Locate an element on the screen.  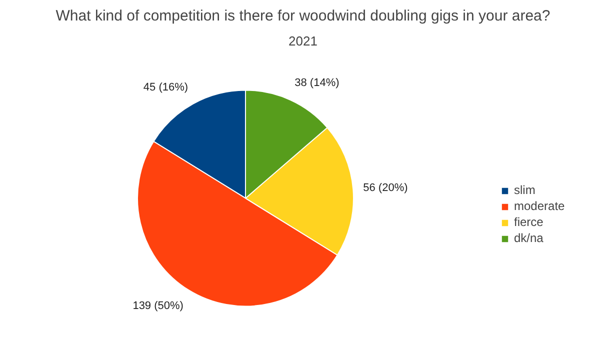
legend-label: moderate is located at coordinates (539, 206).